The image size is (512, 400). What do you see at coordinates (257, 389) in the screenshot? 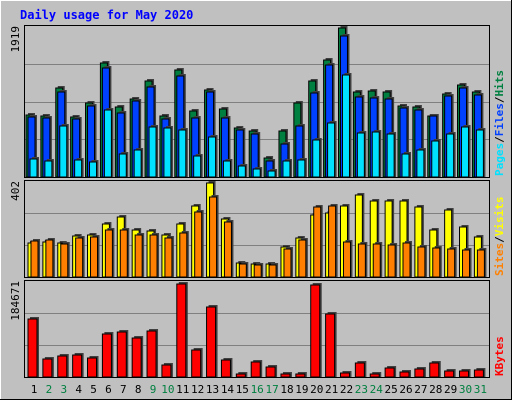
I see `day-label: 16` at bounding box center [257, 389].